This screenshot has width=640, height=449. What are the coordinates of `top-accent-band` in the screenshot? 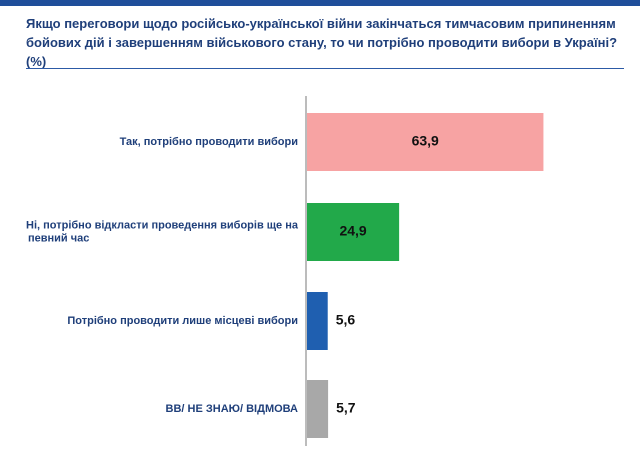 It's located at (320, 3).